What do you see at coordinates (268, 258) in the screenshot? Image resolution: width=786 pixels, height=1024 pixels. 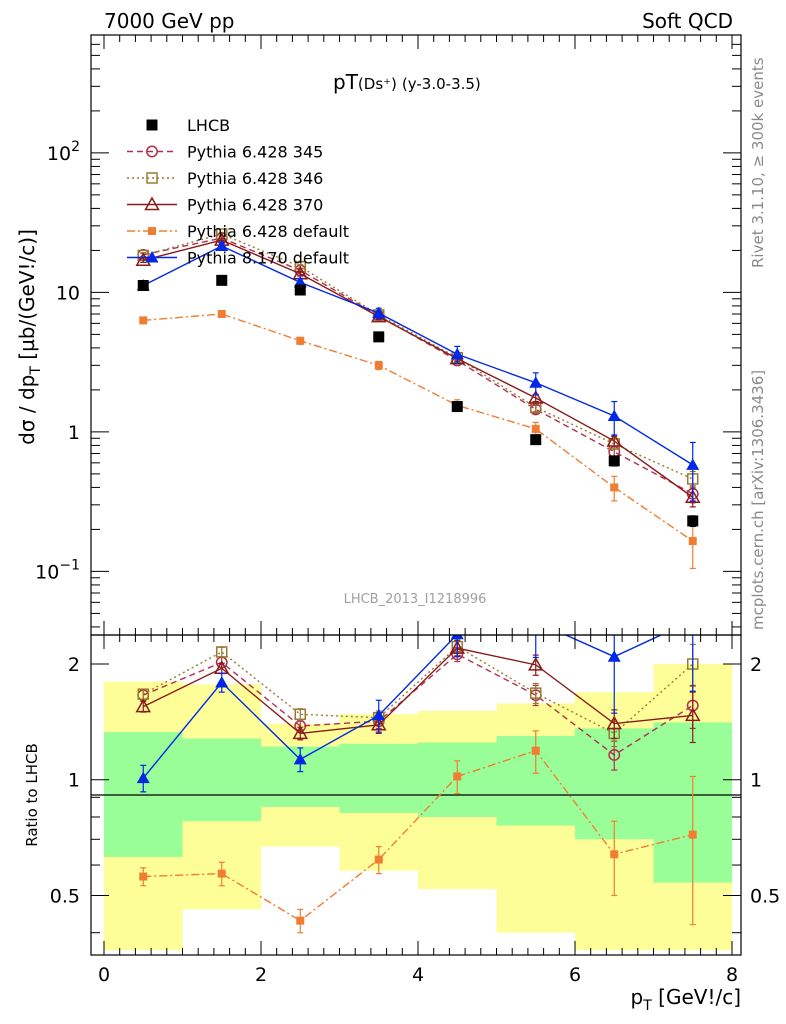 I see `legend-label: Pythia 8.170 default` at bounding box center [268, 258].